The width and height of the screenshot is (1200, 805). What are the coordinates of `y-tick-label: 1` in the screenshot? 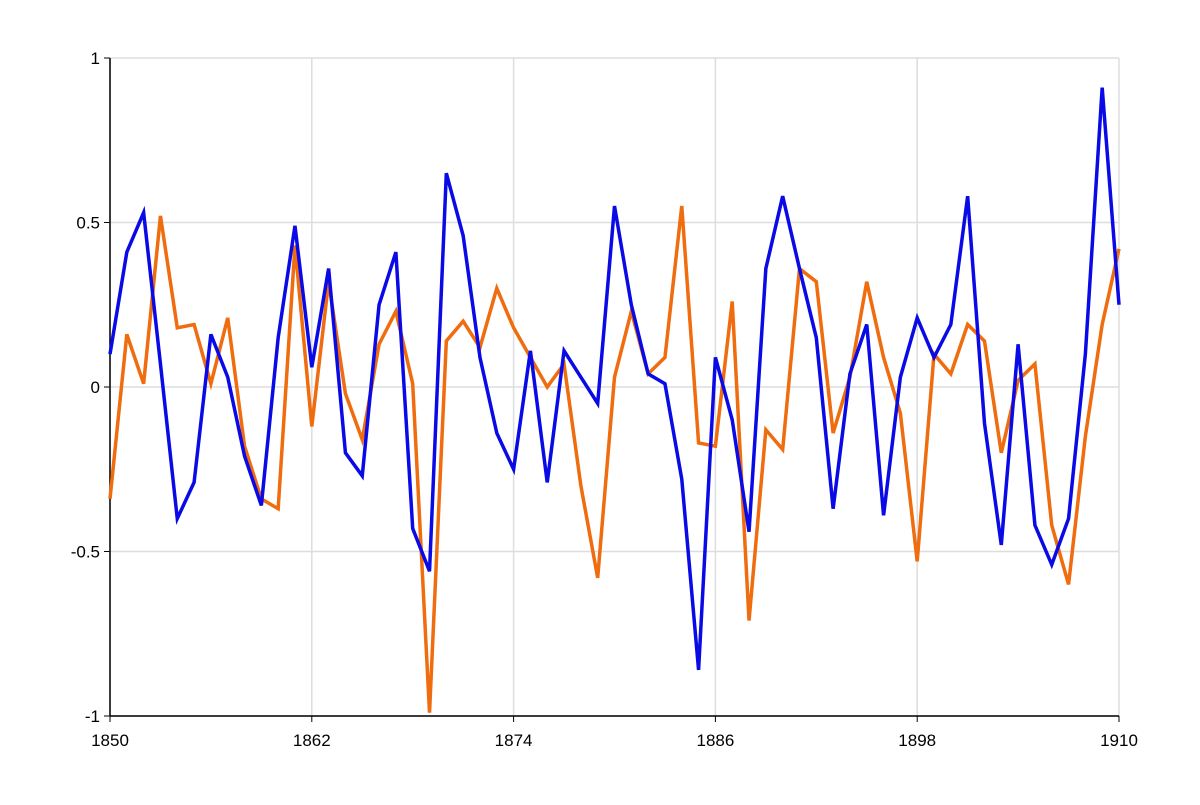 It's located at (95, 58).